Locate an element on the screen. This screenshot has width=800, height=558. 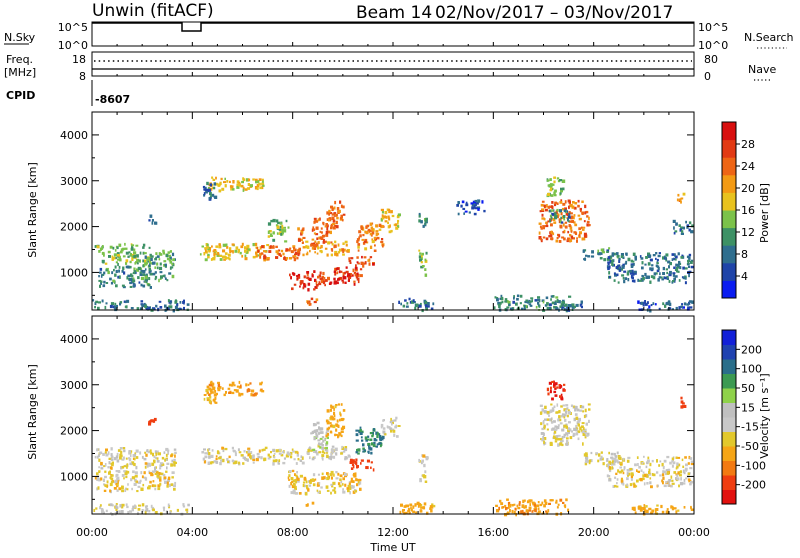
velocity-feature is located at coordinates (135, 458).